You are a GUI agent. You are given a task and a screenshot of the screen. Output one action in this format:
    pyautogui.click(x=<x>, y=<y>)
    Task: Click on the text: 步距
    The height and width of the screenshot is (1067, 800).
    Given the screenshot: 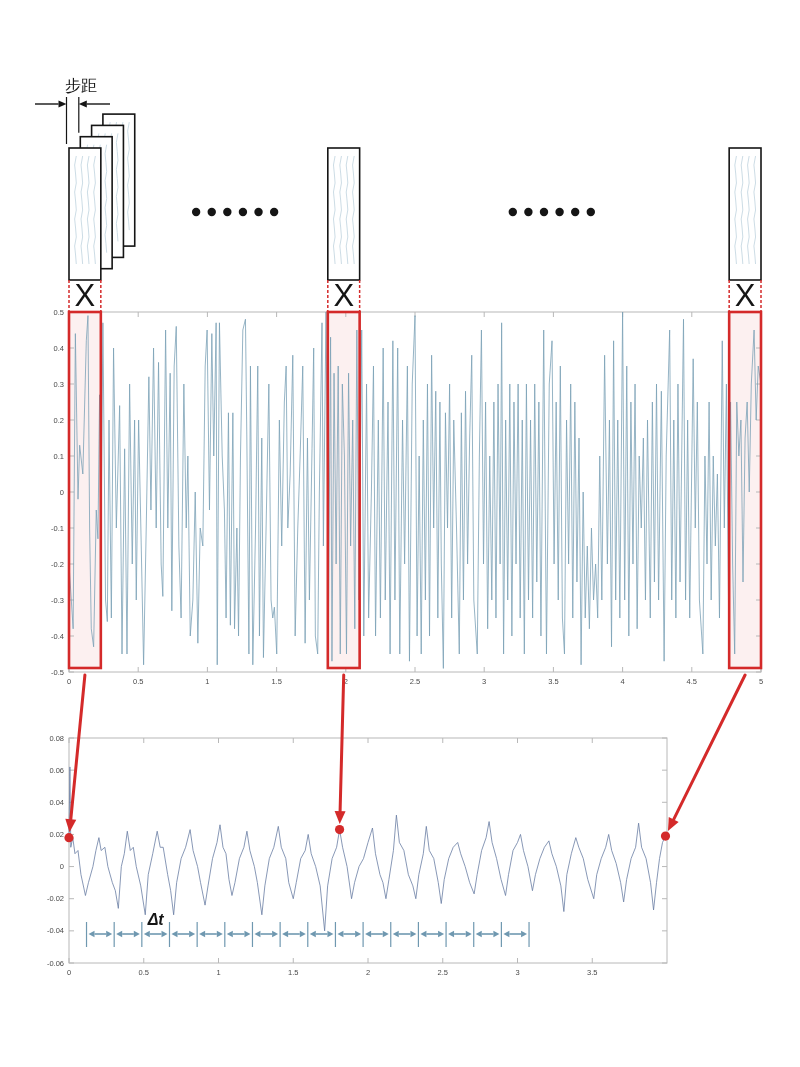 What is the action you would take?
    pyautogui.click(x=80, y=85)
    